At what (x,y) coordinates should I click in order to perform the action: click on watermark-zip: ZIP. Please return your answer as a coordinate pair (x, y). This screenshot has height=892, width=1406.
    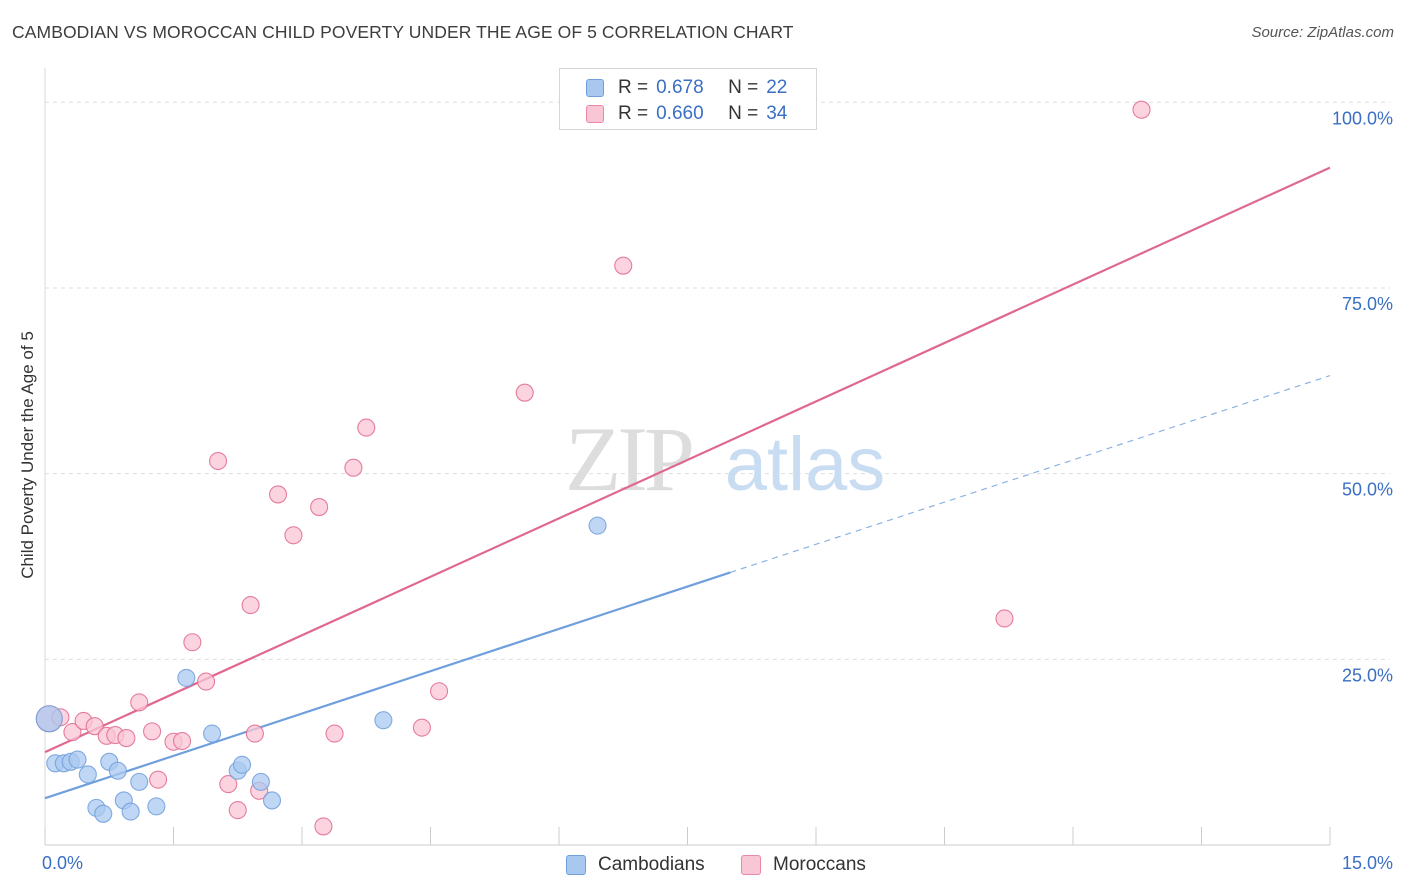
    Looking at the image, I should click on (628, 459).